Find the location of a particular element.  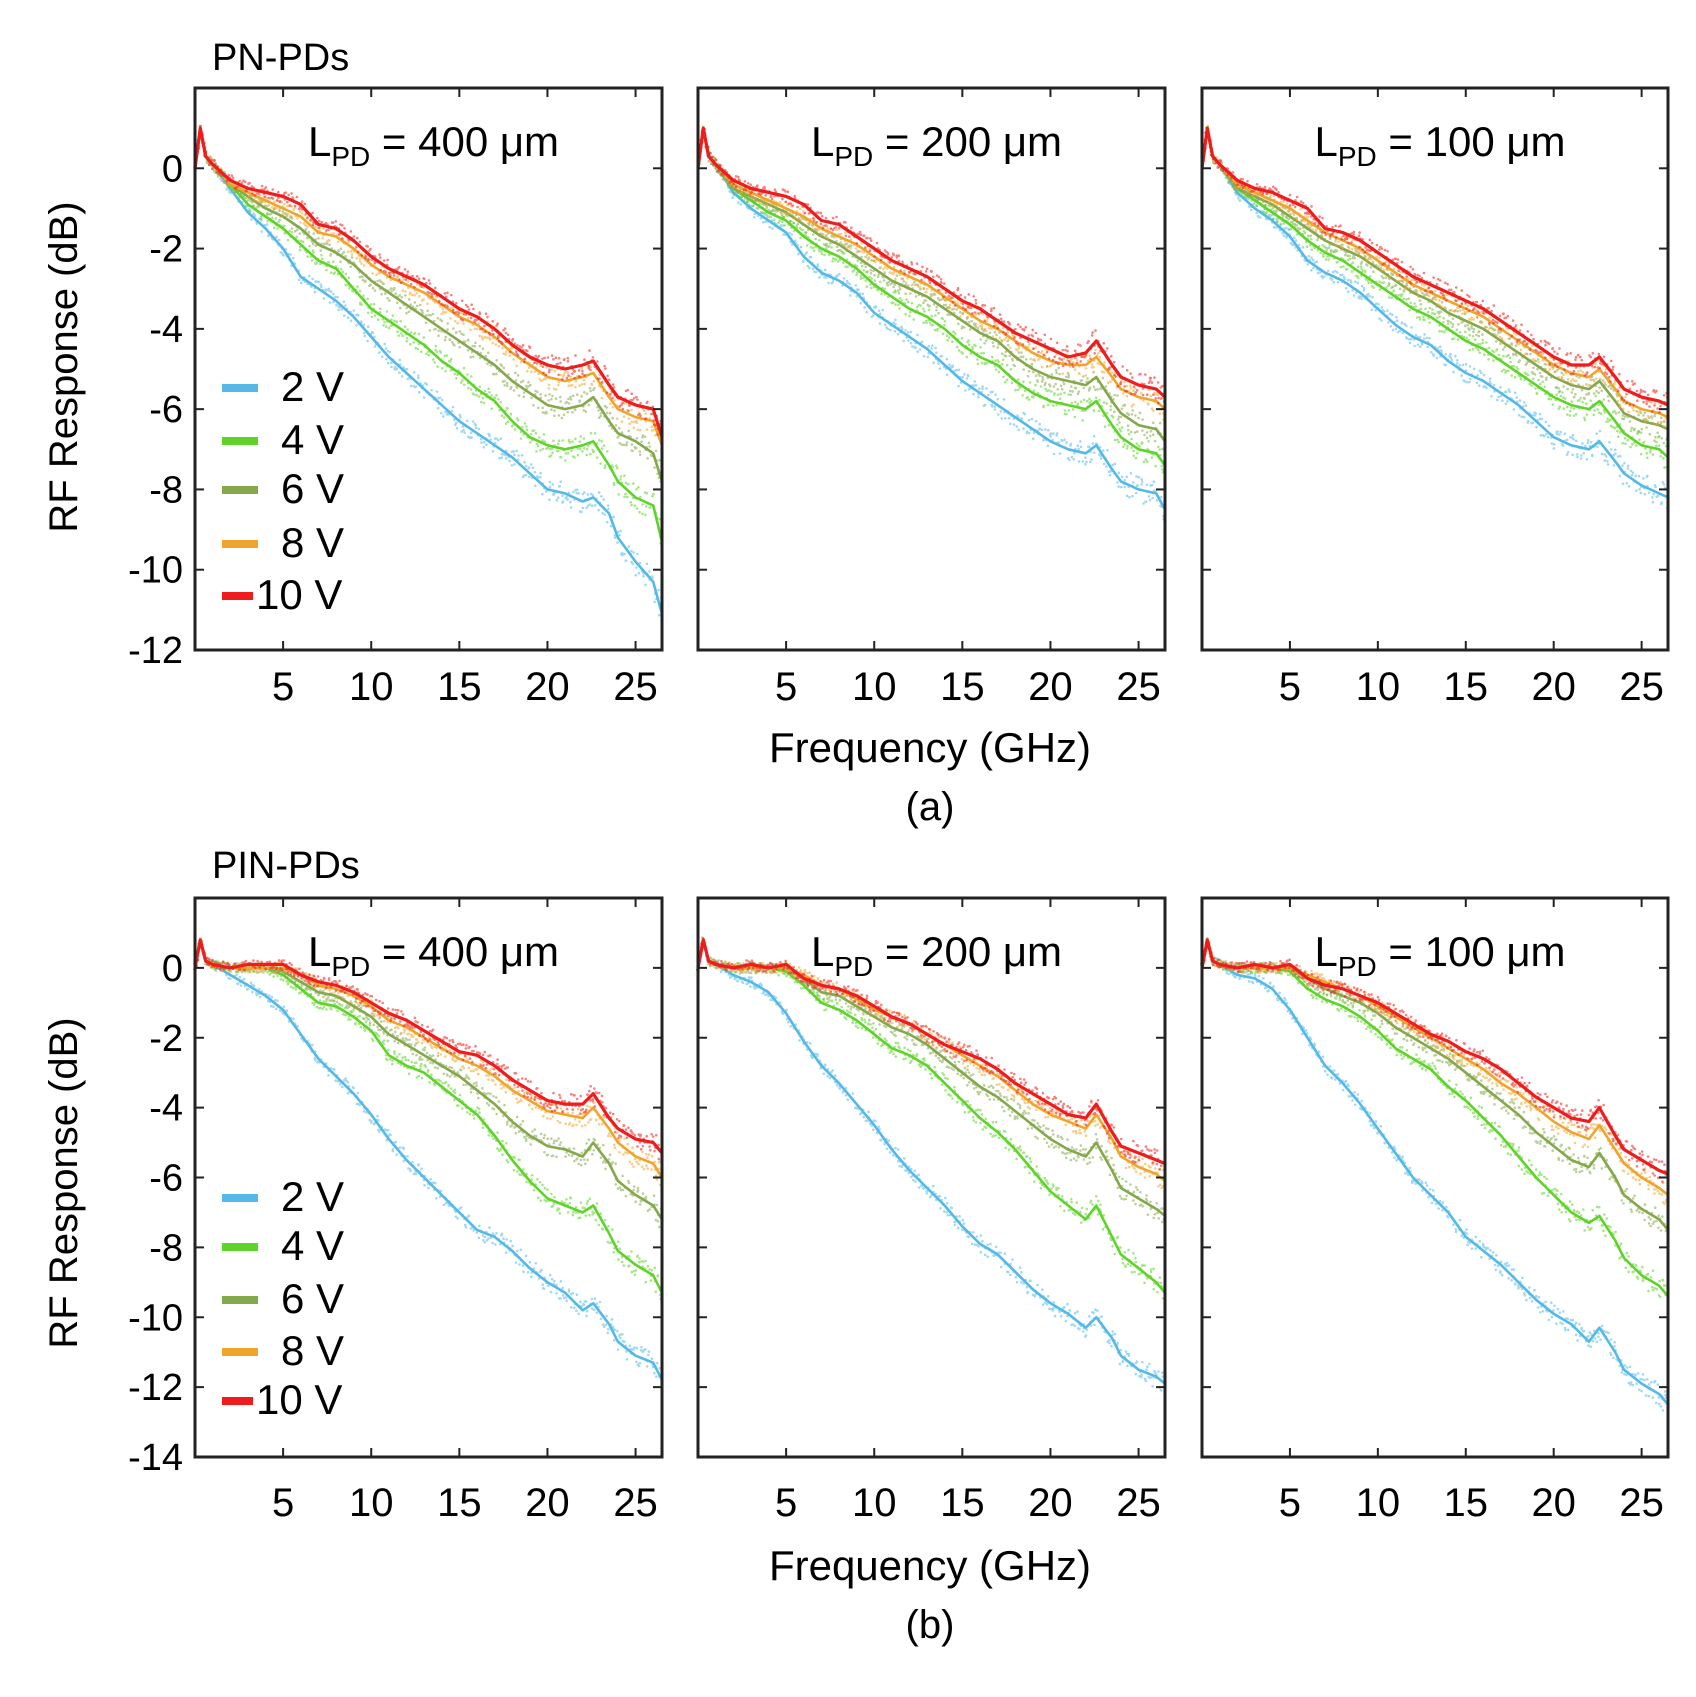

pn-p2-x-tick-label: 15 is located at coordinates (962, 687).